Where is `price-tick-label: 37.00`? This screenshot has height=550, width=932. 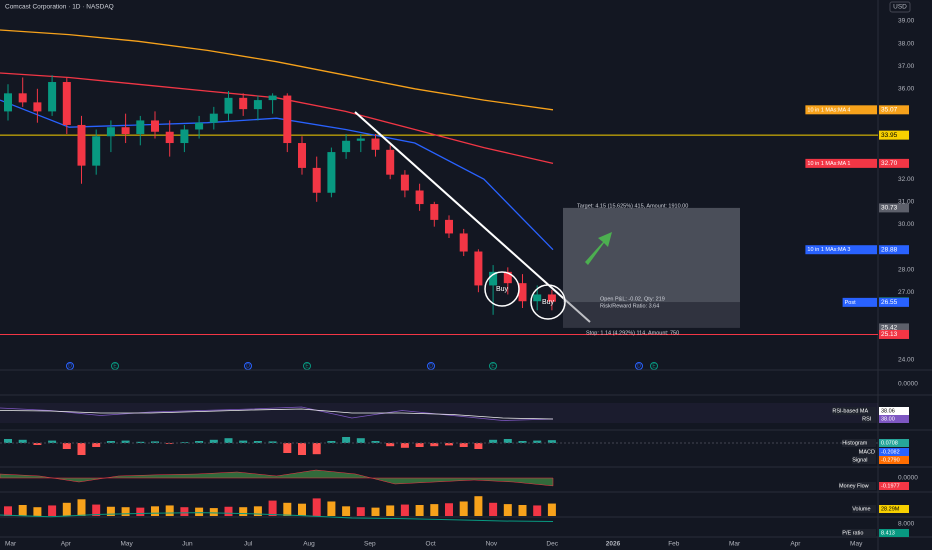
price-tick-label: 37.00 is located at coordinates (906, 66).